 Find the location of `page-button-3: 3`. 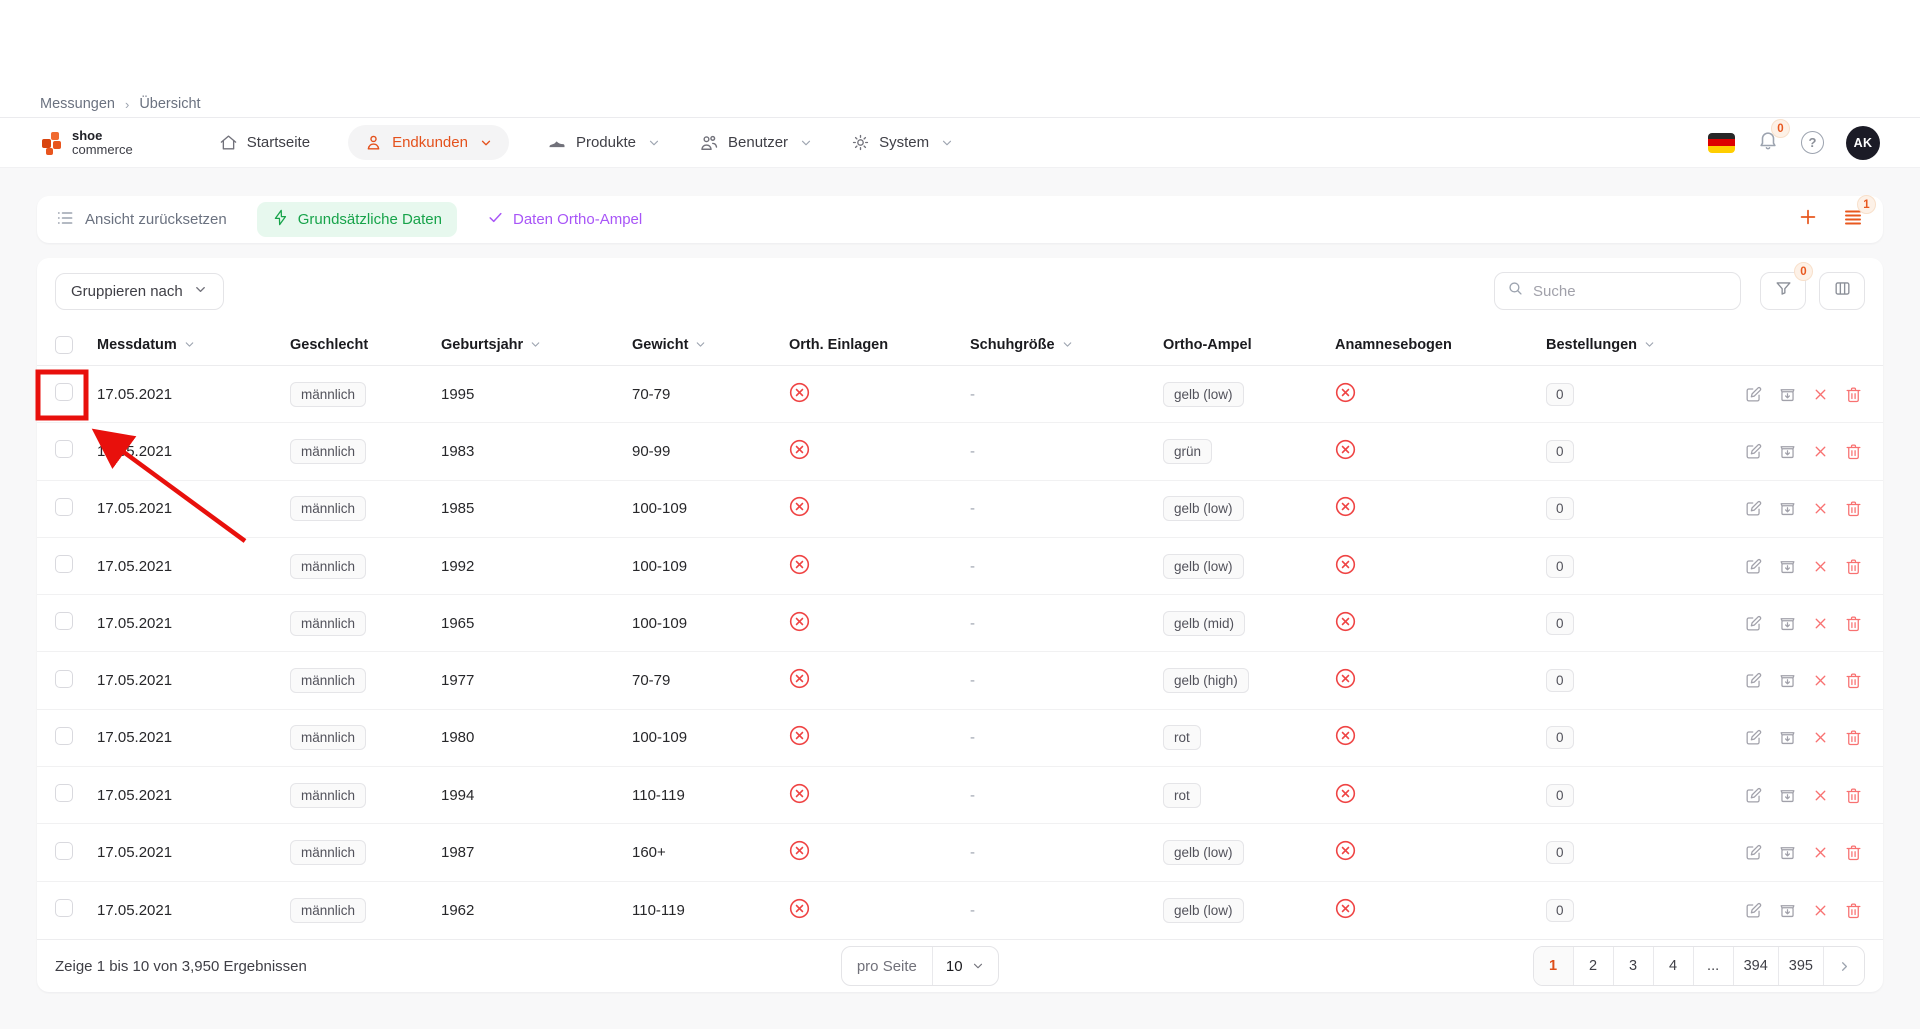

page-button-3: 3 is located at coordinates (1633, 966).